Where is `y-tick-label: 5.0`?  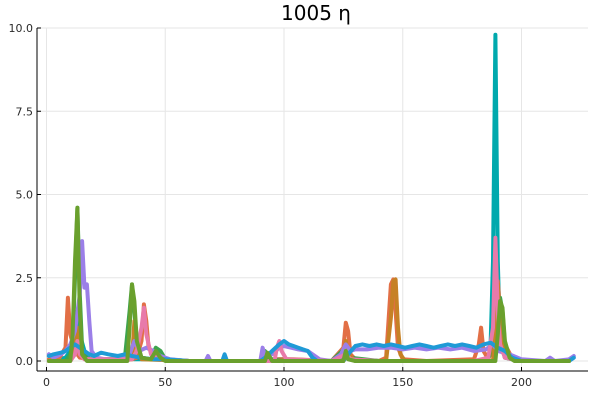
y-tick-label: 5.0 is located at coordinates (25, 195).